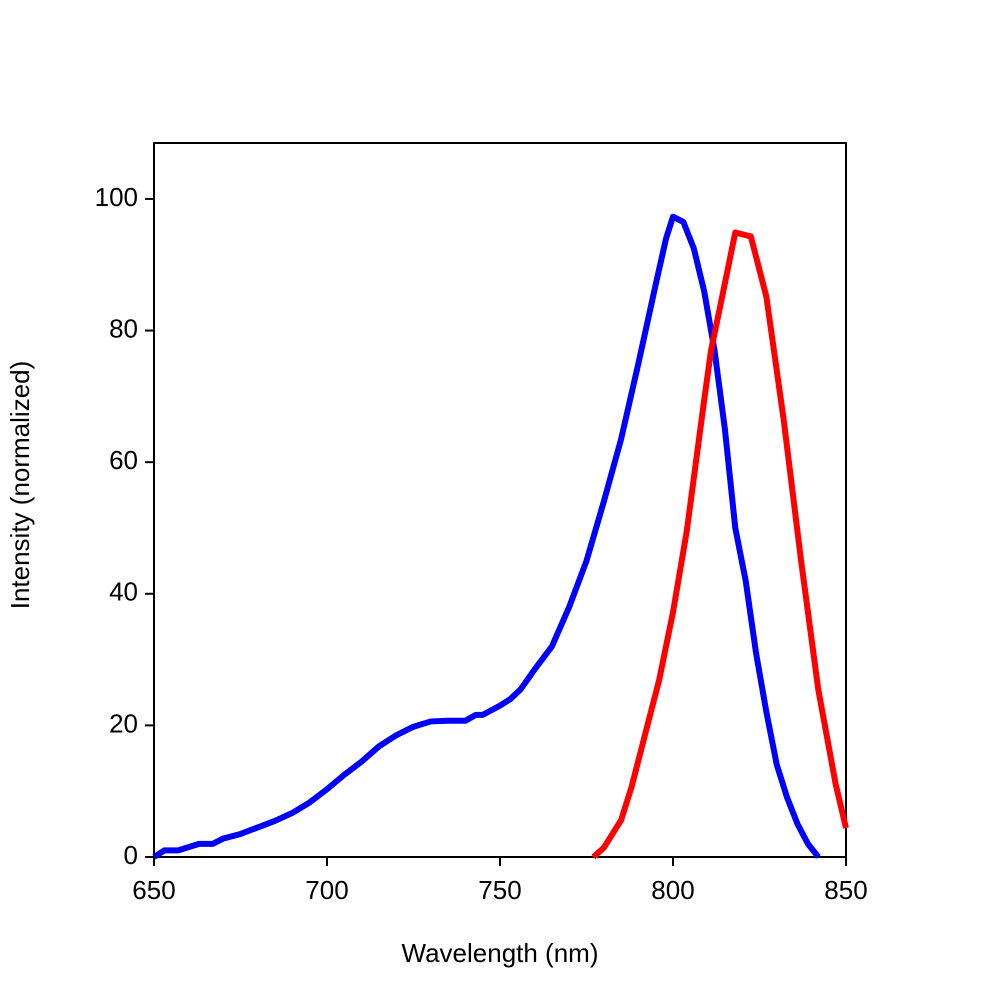 The width and height of the screenshot is (1000, 1000). What do you see at coordinates (123, 460) in the screenshot?
I see `y-tick-label: 60` at bounding box center [123, 460].